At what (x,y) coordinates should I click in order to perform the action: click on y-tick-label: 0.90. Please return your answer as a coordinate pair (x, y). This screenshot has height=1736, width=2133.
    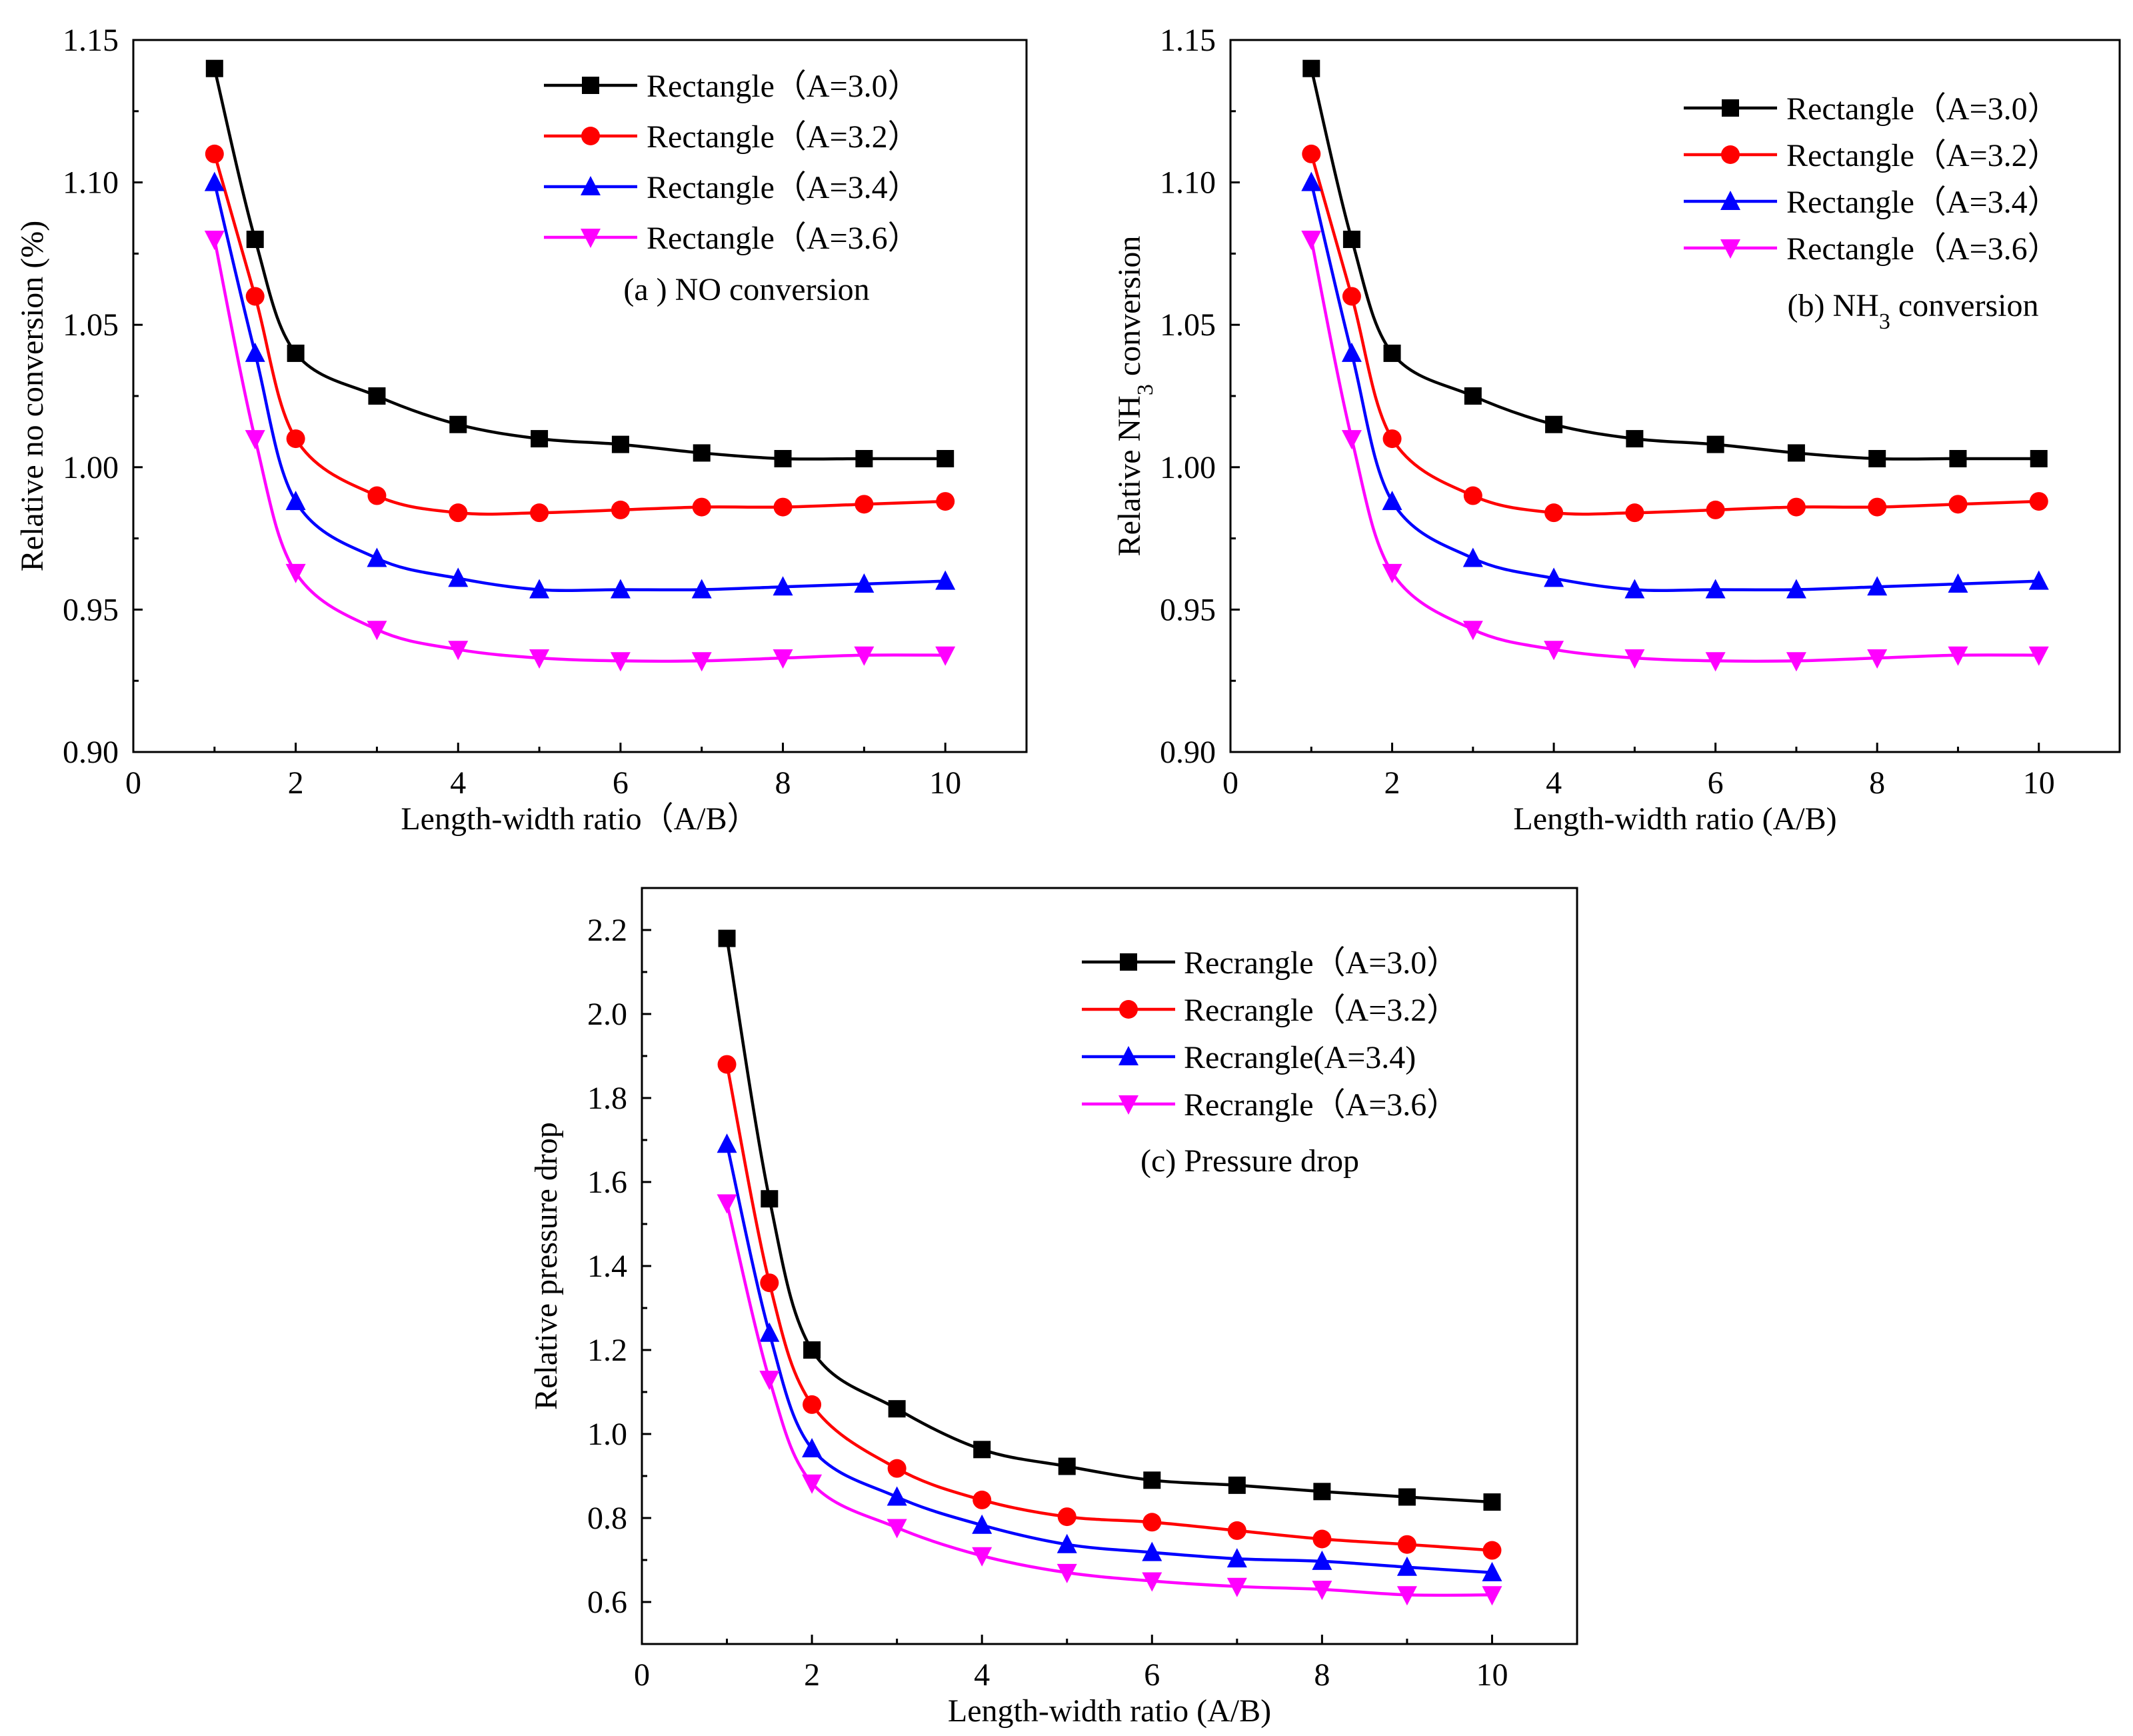
    Looking at the image, I should click on (1188, 752).